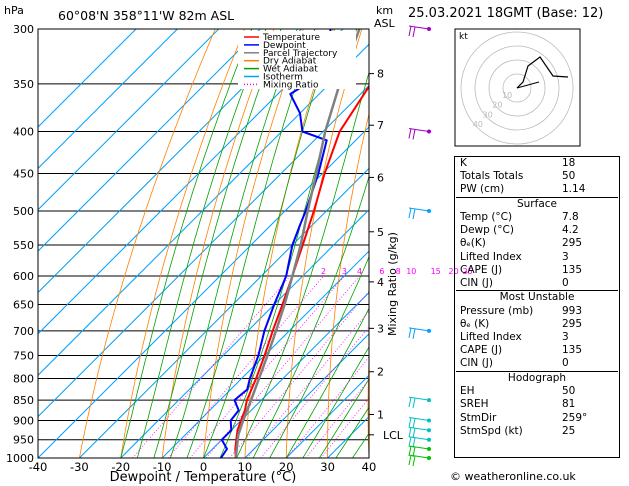 This screenshot has width=629, height=486. I want to click on unstable-value: 135, so click(572, 350).